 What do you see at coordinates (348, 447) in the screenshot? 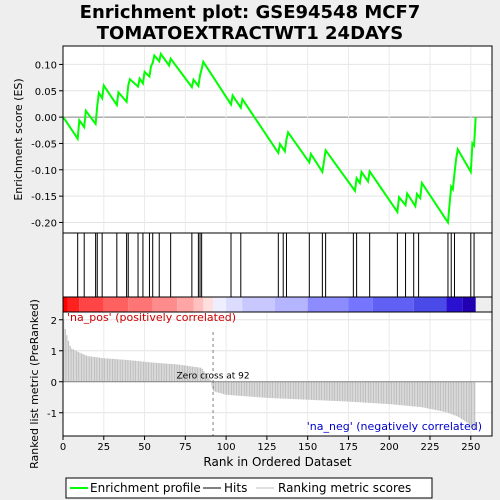
I see `x-tick-label: 175` at bounding box center [348, 447].